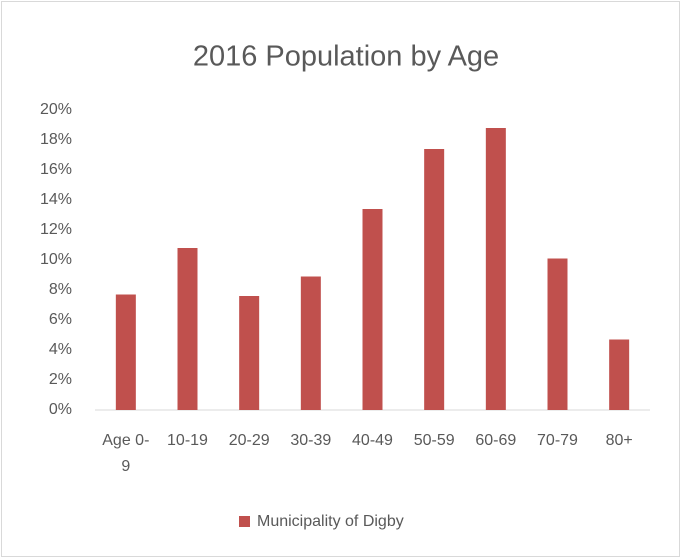 Image resolution: width=681 pixels, height=558 pixels. What do you see at coordinates (619, 440) in the screenshot?
I see `x-tick-label: 80+` at bounding box center [619, 440].